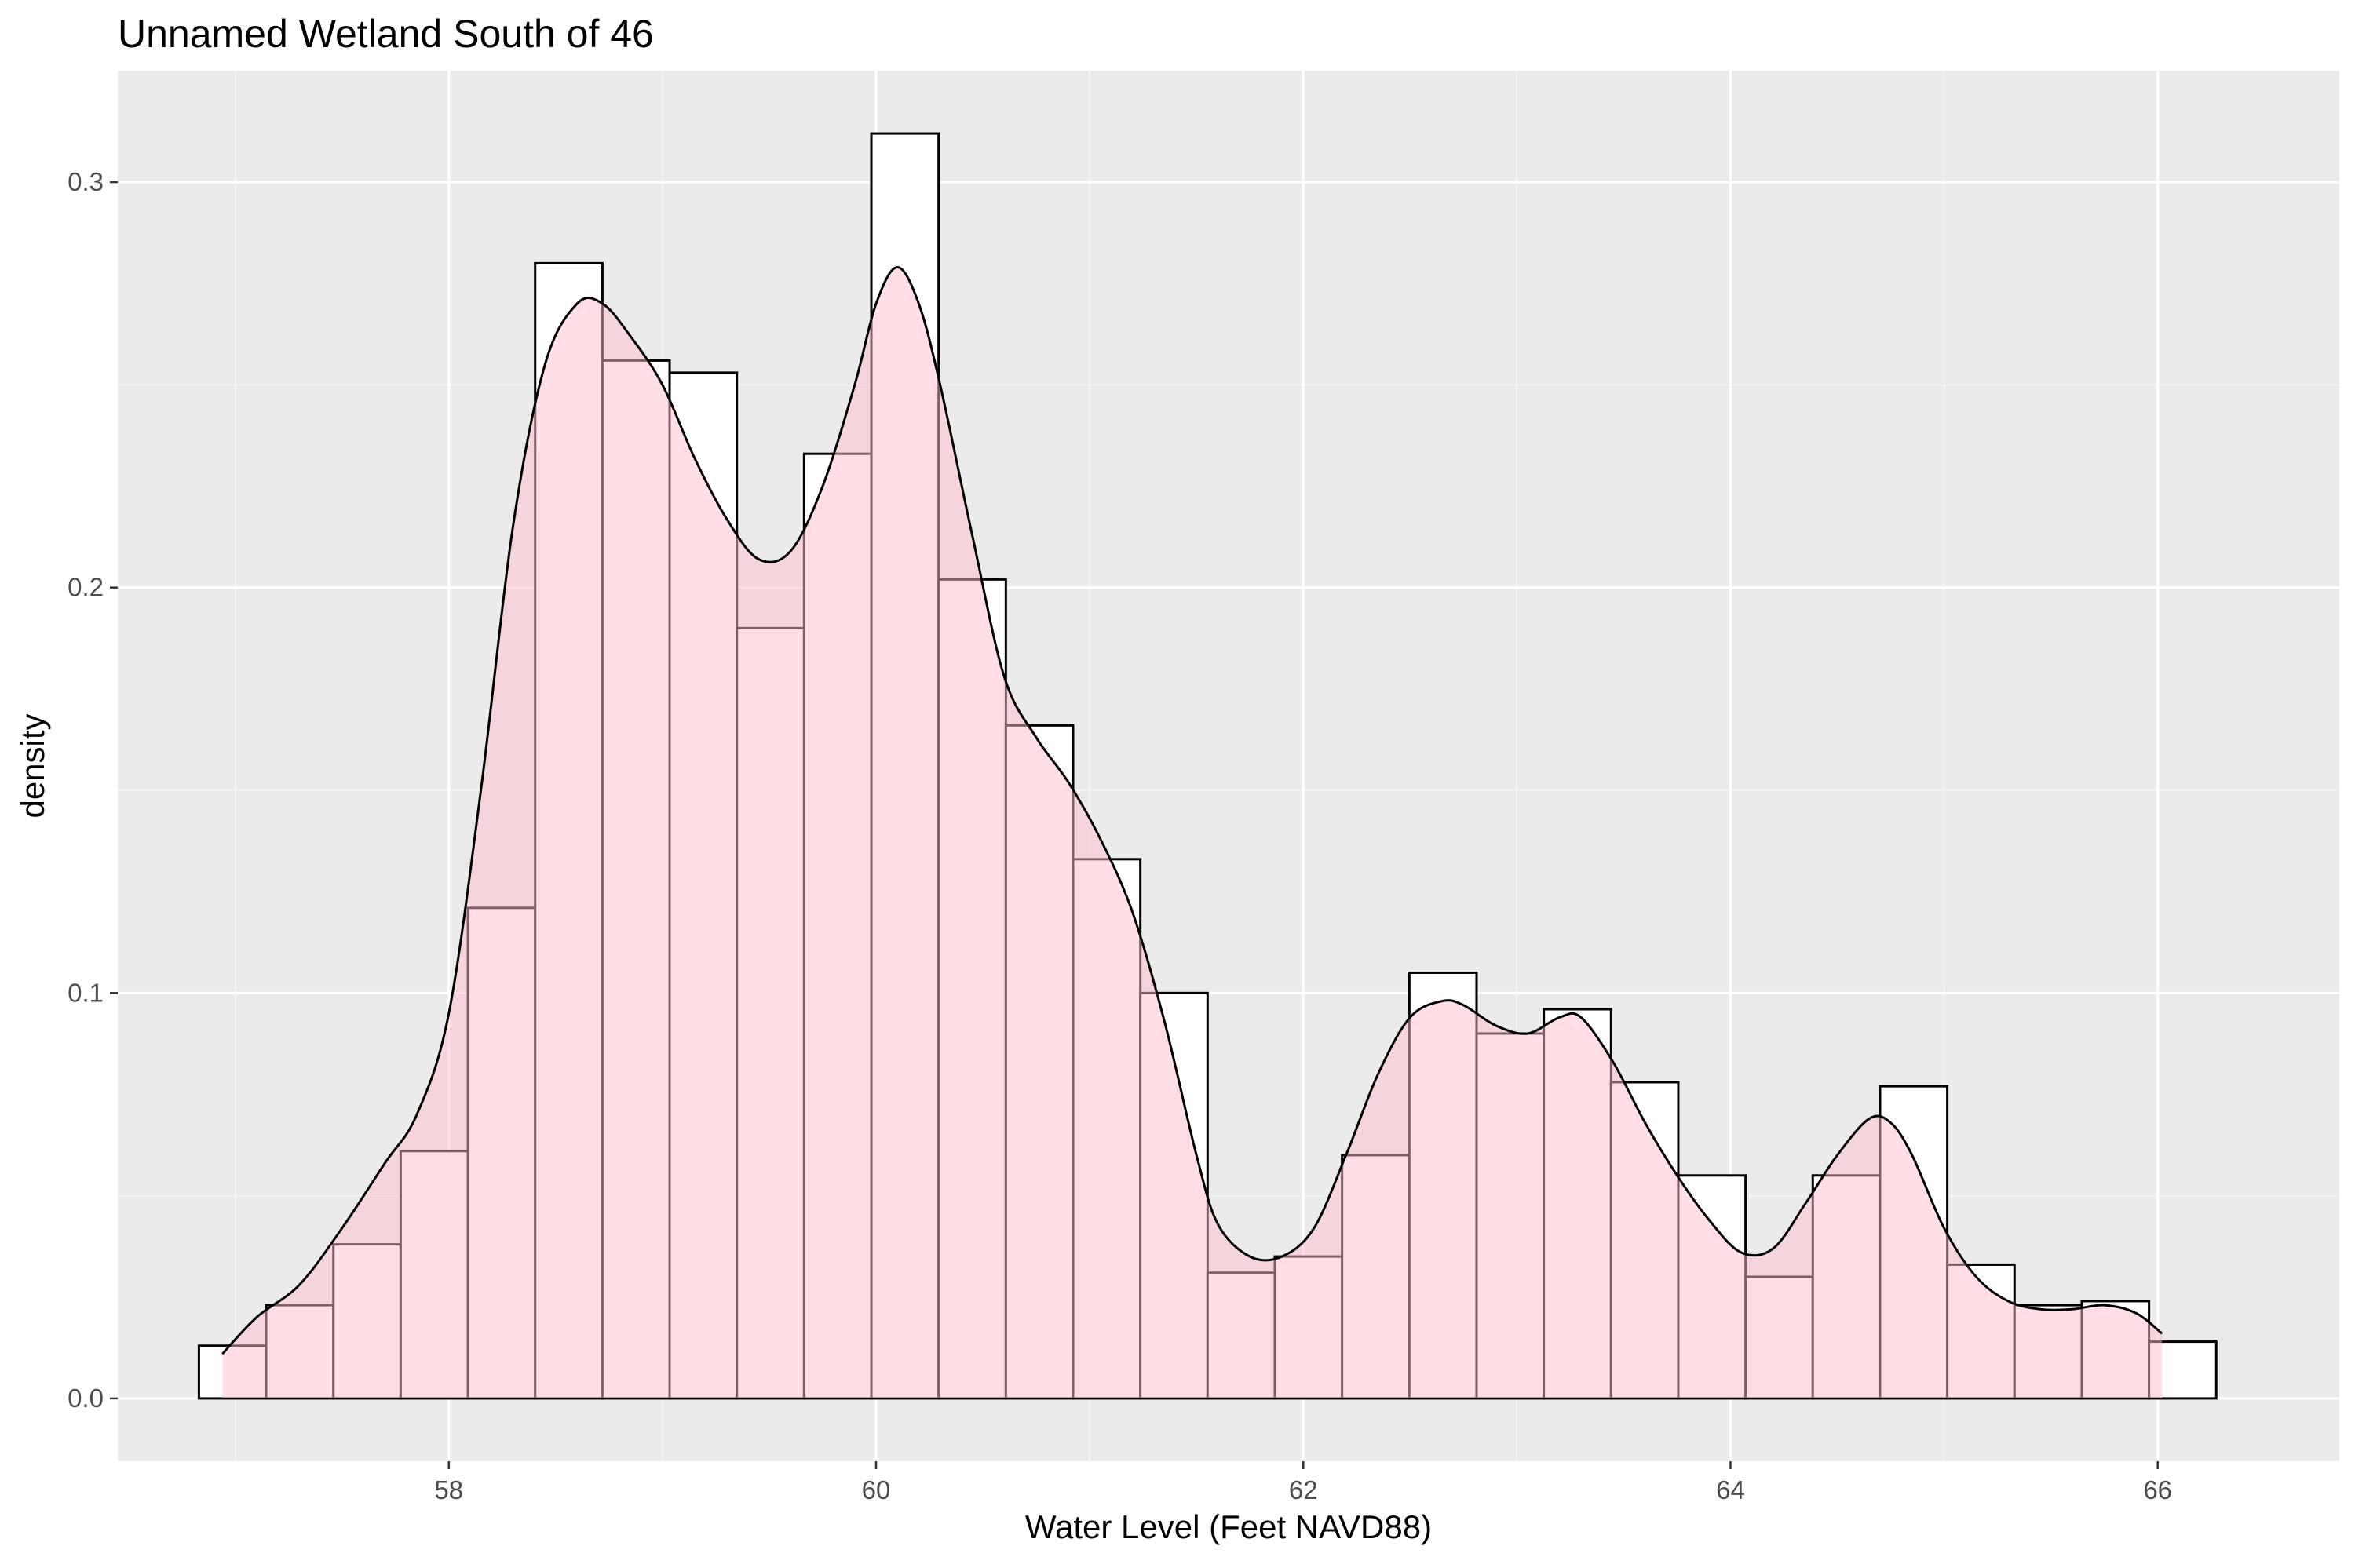  What do you see at coordinates (1228, 1526) in the screenshot?
I see `x-axis-title: Water Level (Feet NAVD88)` at bounding box center [1228, 1526].